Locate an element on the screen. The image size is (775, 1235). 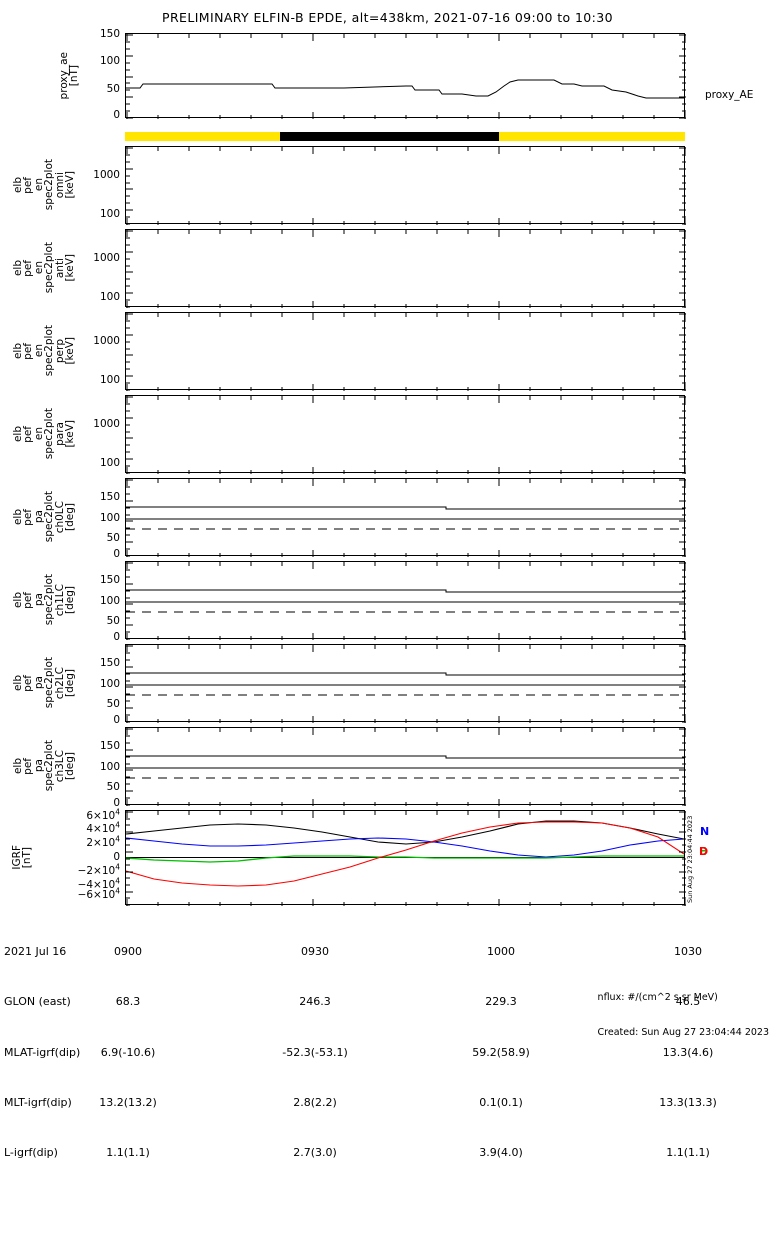
ylabel-pa-ch3lc: elb pef pa spec2plot ch3LC [deg] is located at coordinates (44, 766).